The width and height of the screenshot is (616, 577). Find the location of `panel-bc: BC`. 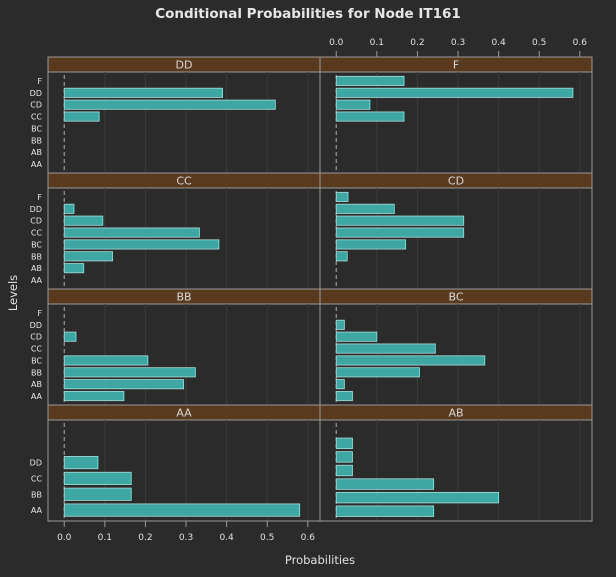

panel-bc: BC is located at coordinates (456, 347).